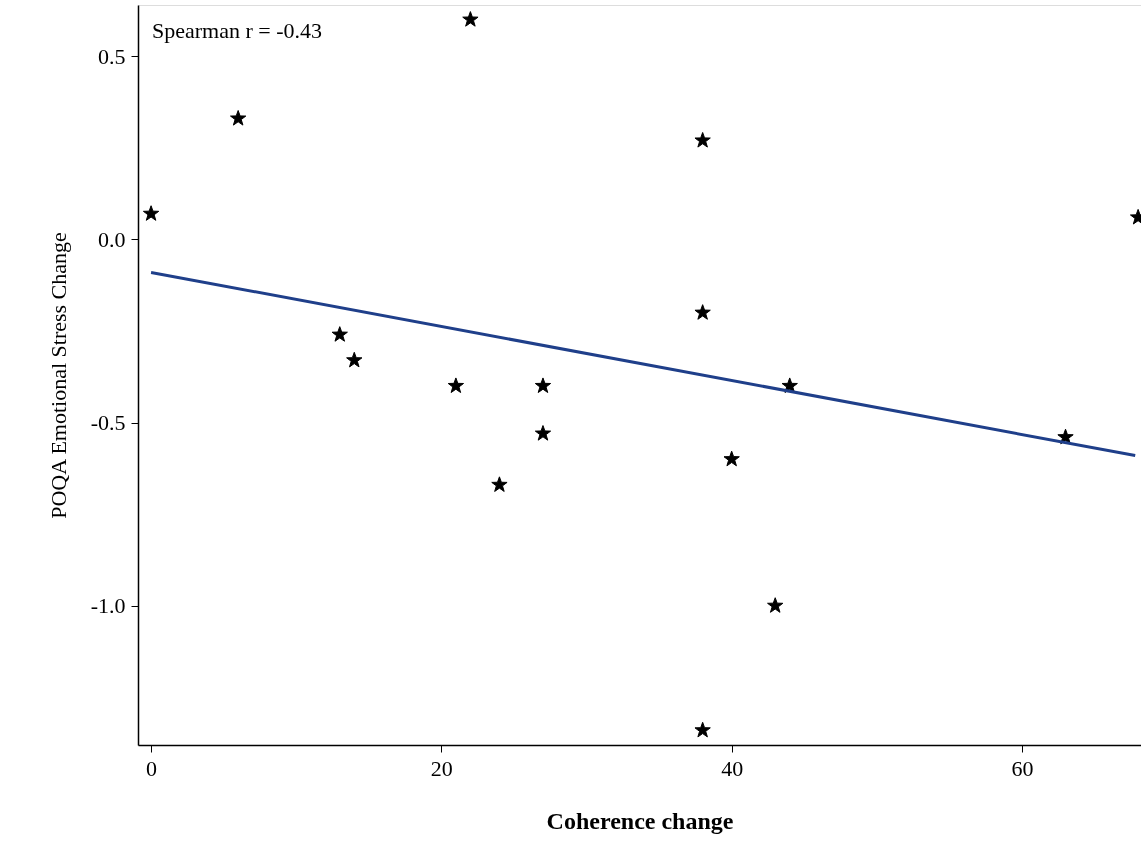 This screenshot has width=1141, height=852. I want to click on y-tick-label: 0.5, so click(112, 56).